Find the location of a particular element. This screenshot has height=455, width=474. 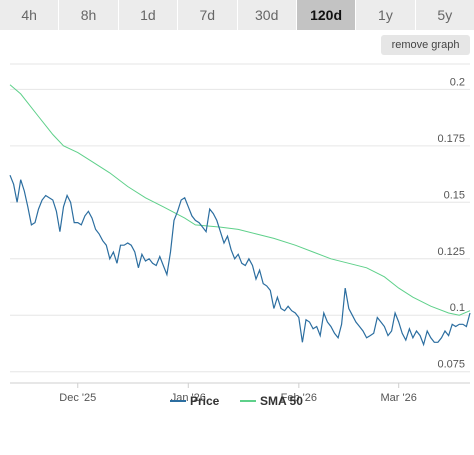

tab-4h: 4h is located at coordinates (30, 15).